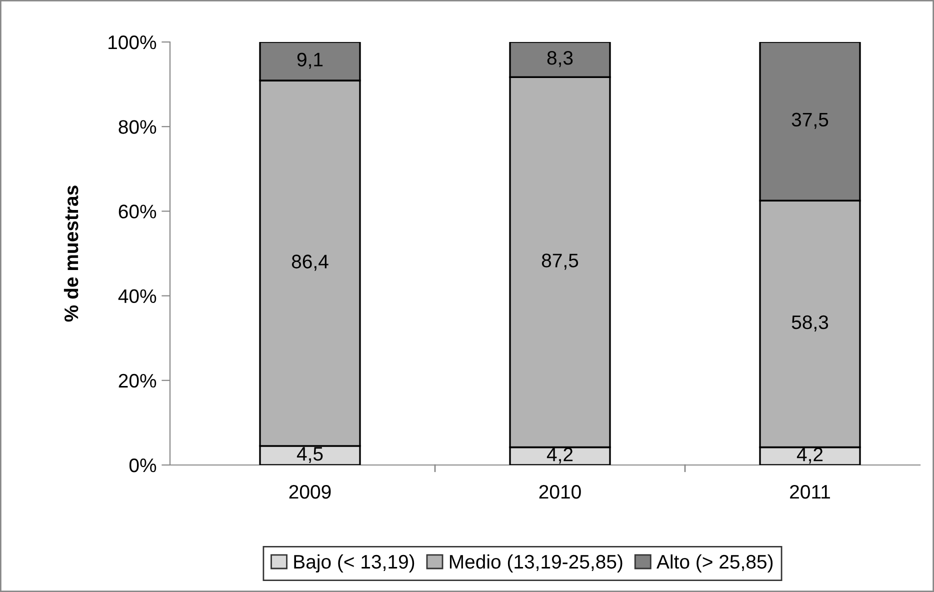 This screenshot has width=934, height=592. I want to click on data-label: 58,3, so click(810, 323).